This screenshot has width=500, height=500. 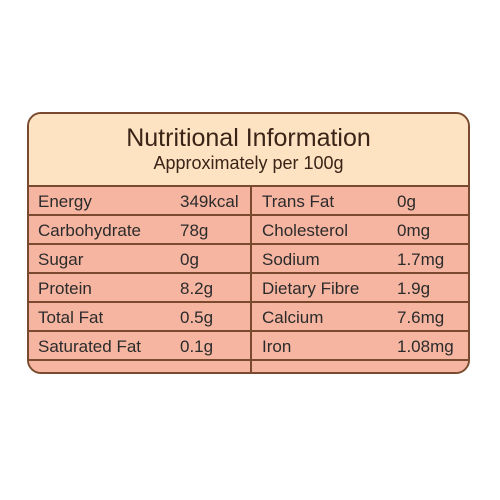 What do you see at coordinates (197, 317) in the screenshot?
I see `nutrient-value: 0.5g` at bounding box center [197, 317].